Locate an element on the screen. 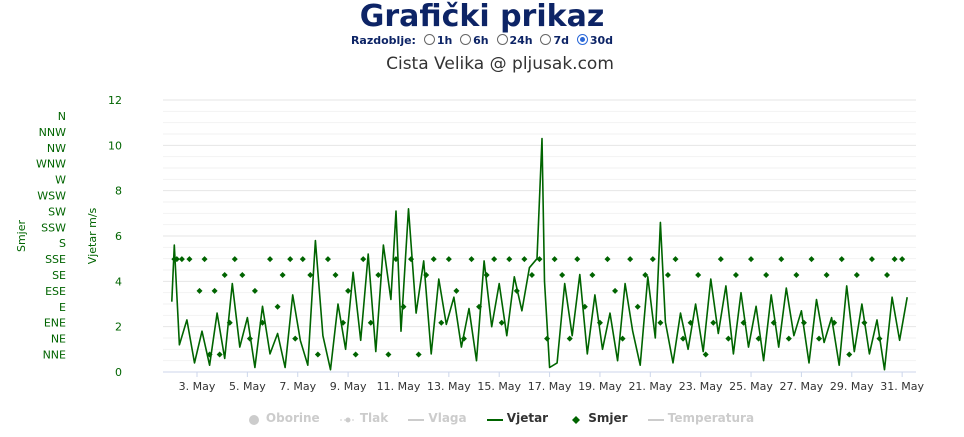 The image size is (964, 437). y-tick-label: 10 is located at coordinates (115, 145).